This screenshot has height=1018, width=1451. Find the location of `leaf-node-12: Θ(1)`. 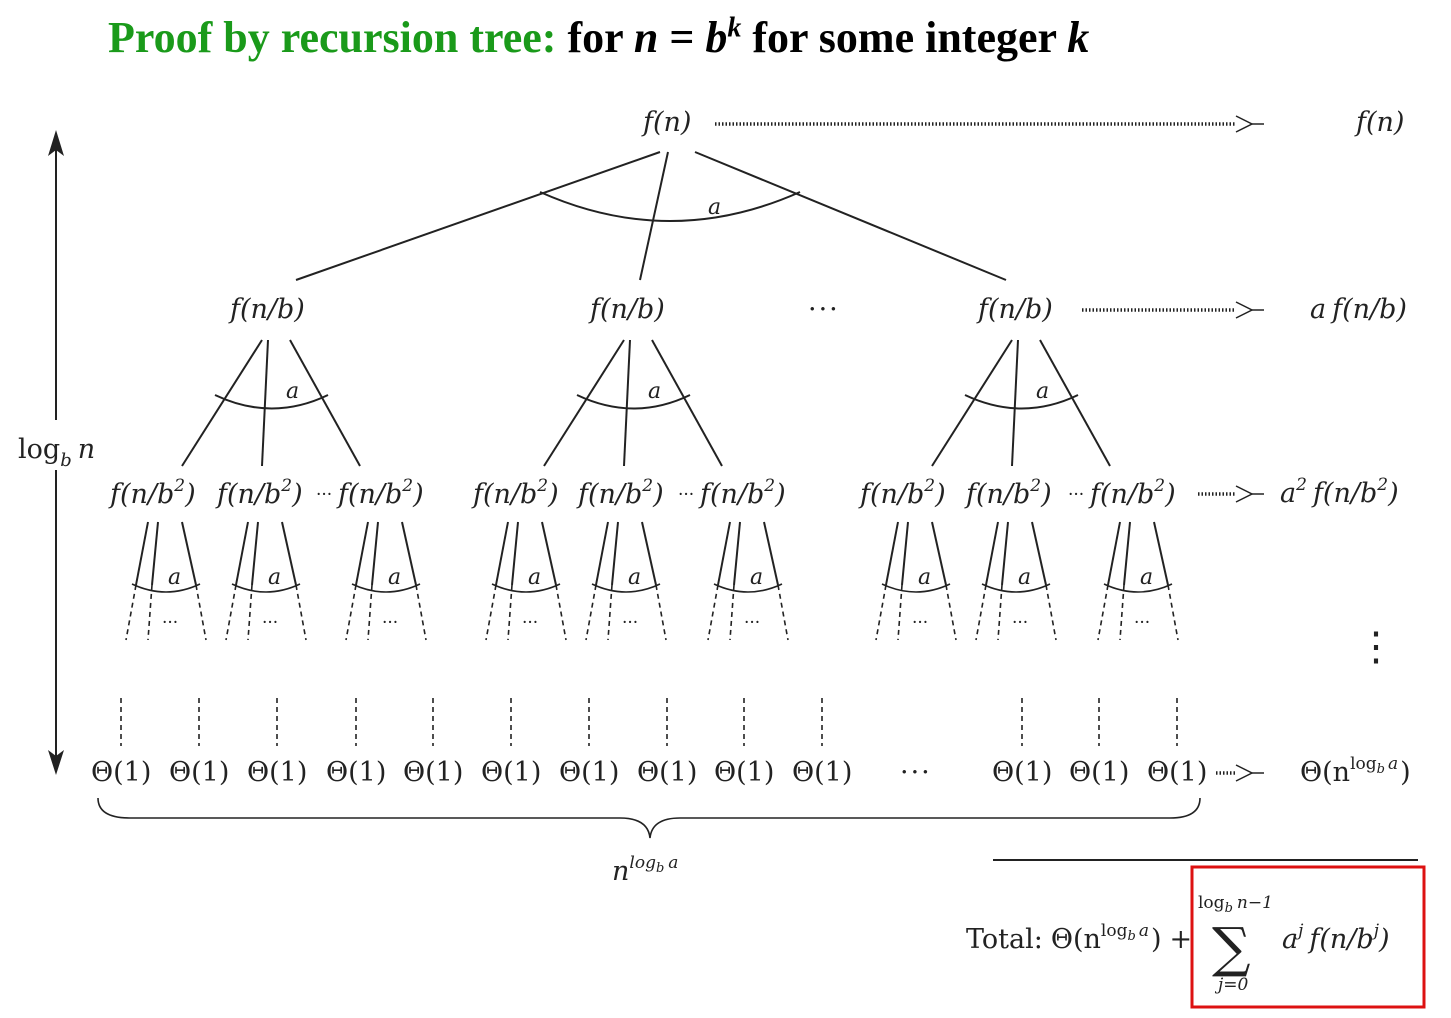

leaf-node-12: Θ(1) is located at coordinates (1099, 772).